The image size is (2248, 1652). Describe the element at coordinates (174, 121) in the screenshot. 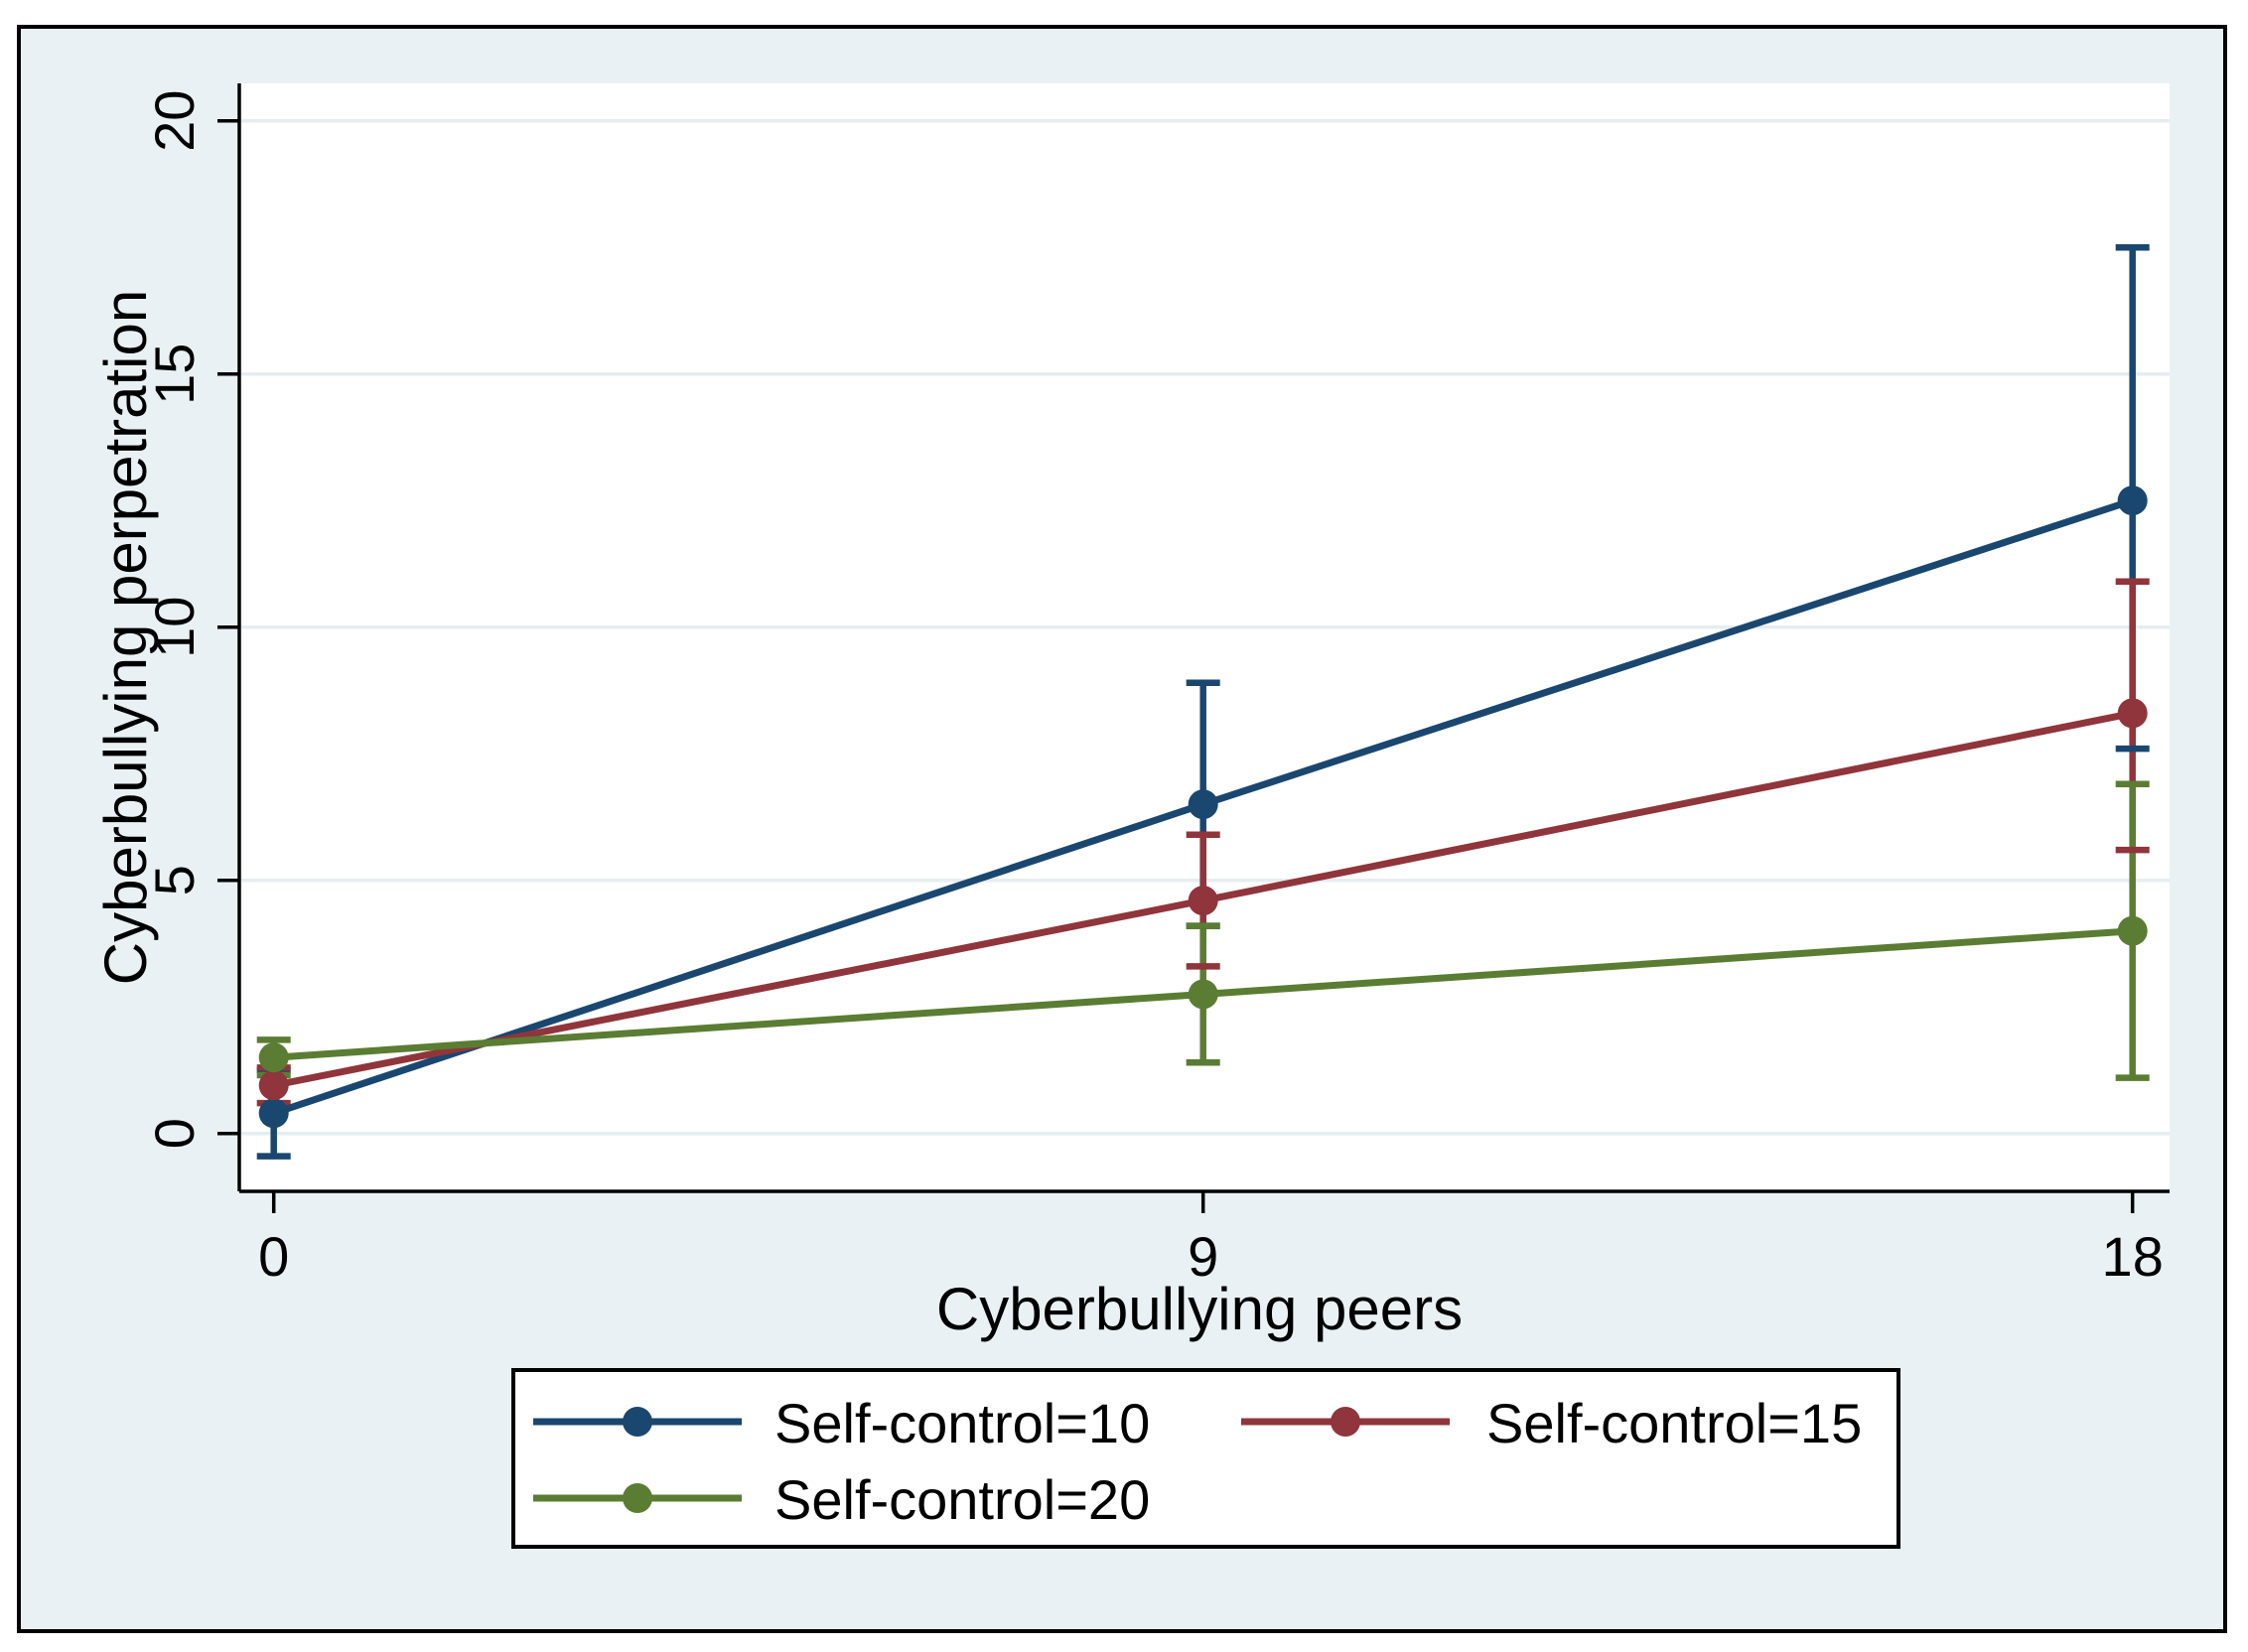

I see `y-tick-label: 20` at that location.